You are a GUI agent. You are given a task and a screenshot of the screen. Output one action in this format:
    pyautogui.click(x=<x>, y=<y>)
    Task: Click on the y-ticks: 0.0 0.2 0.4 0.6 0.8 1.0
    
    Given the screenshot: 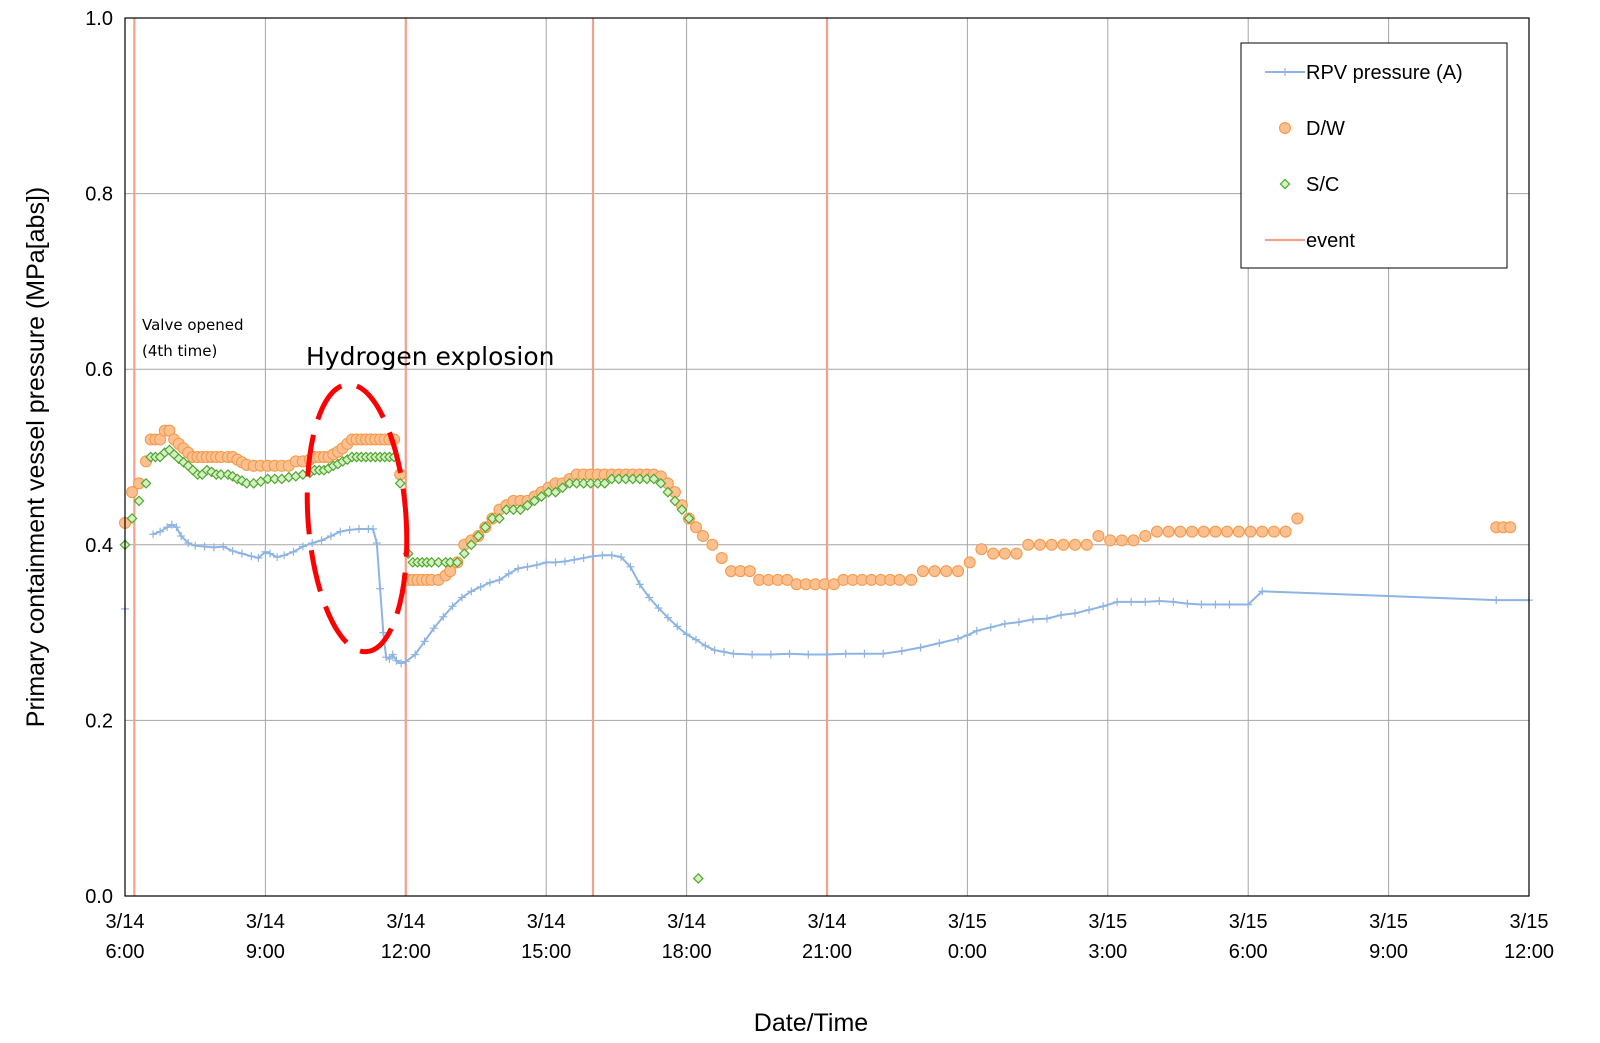 What is the action you would take?
    pyautogui.click(x=99, y=458)
    